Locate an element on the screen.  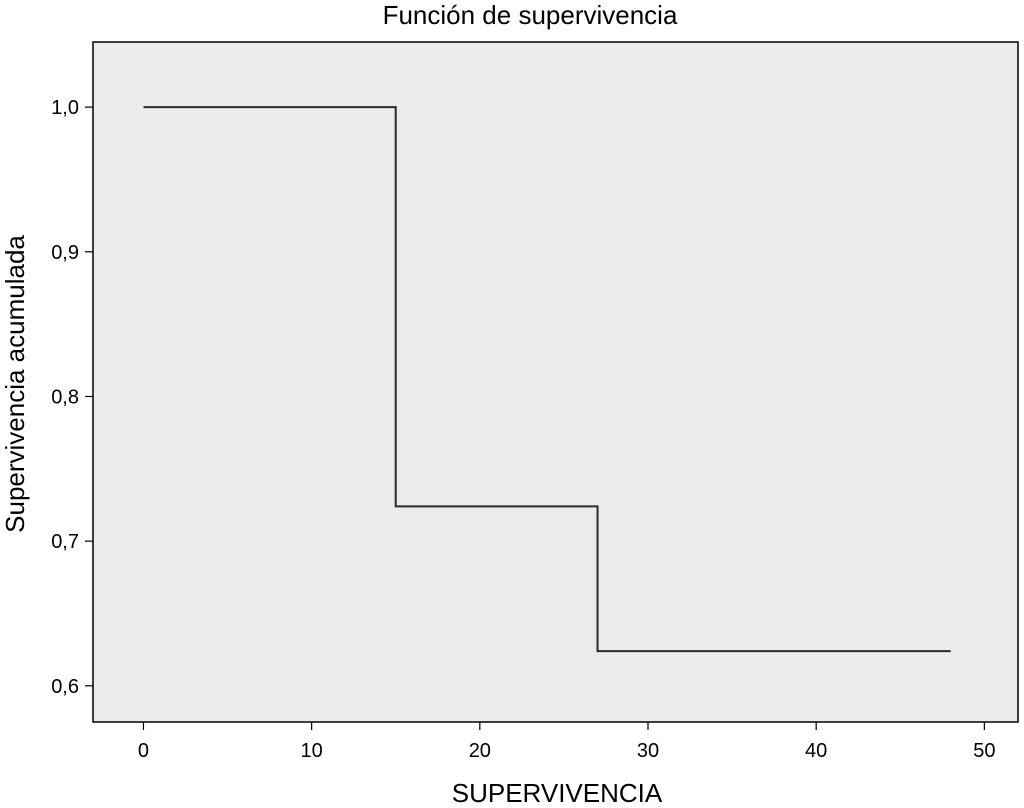
y-tick-label: 0,6 is located at coordinates (65, 687).